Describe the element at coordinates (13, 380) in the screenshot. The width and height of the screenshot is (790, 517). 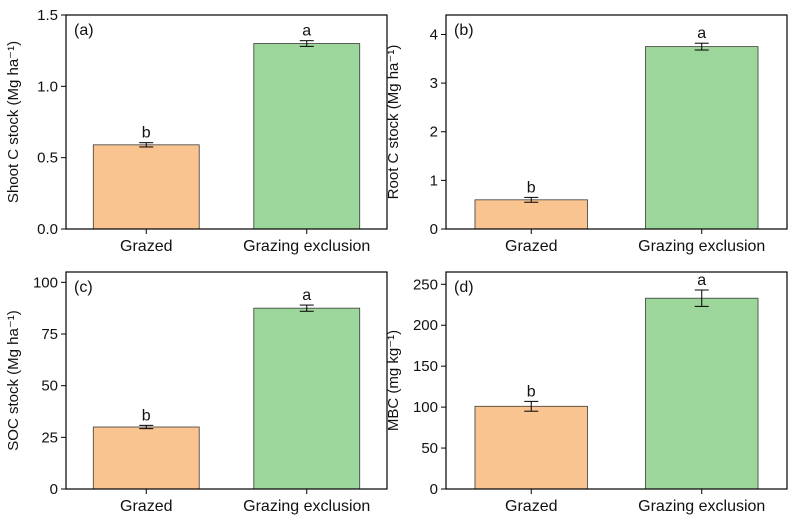
I see `y-axis-label: SOC stock (Mg ha⁻¹)` at that location.